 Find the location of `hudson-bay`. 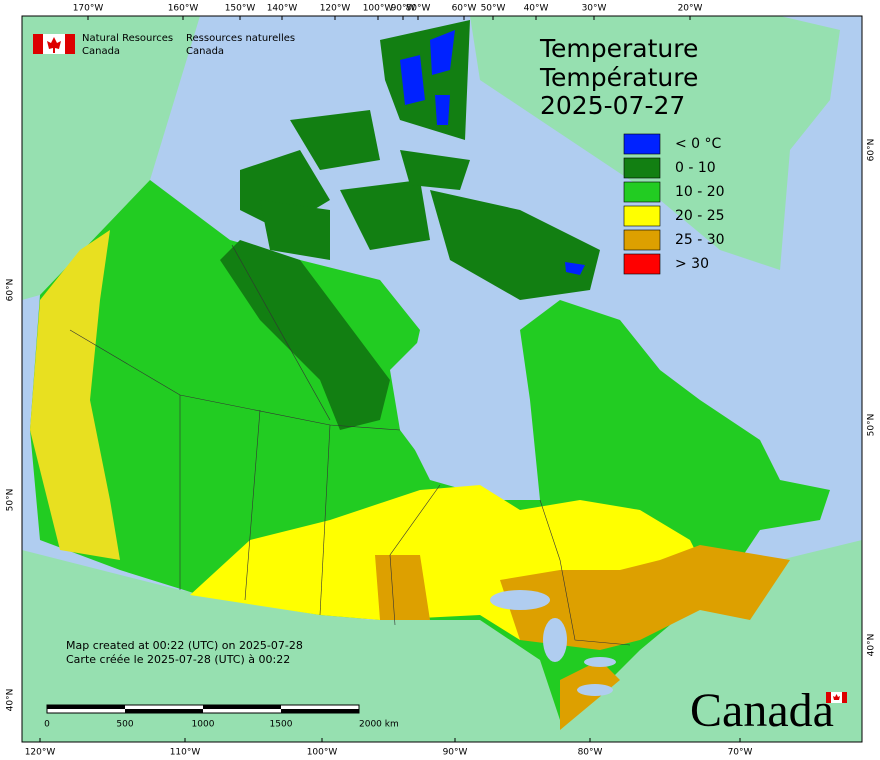

hudson-bay is located at coordinates (455, 410).